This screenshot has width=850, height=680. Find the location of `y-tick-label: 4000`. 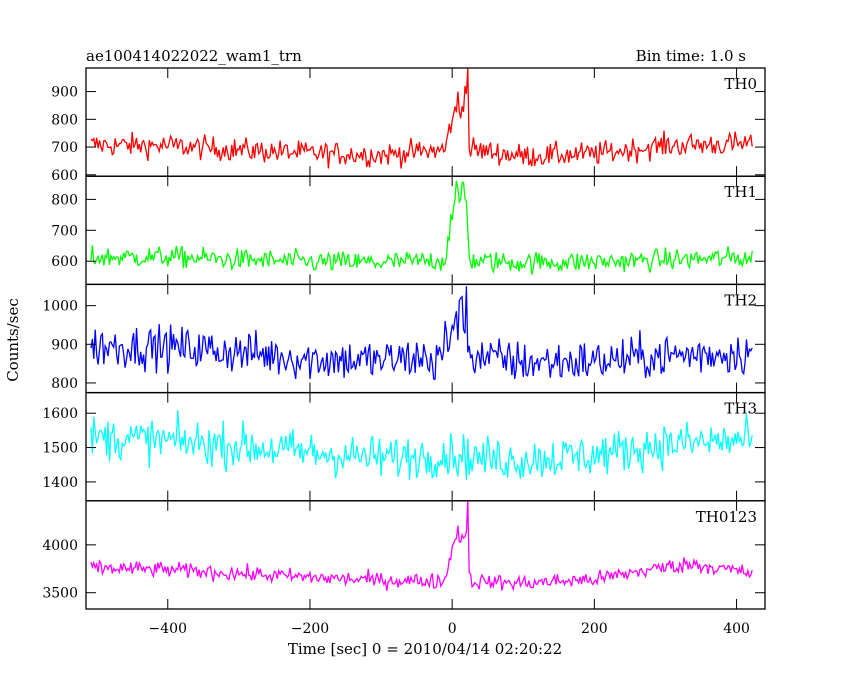

y-tick-label: 4000 is located at coordinates (60, 546).